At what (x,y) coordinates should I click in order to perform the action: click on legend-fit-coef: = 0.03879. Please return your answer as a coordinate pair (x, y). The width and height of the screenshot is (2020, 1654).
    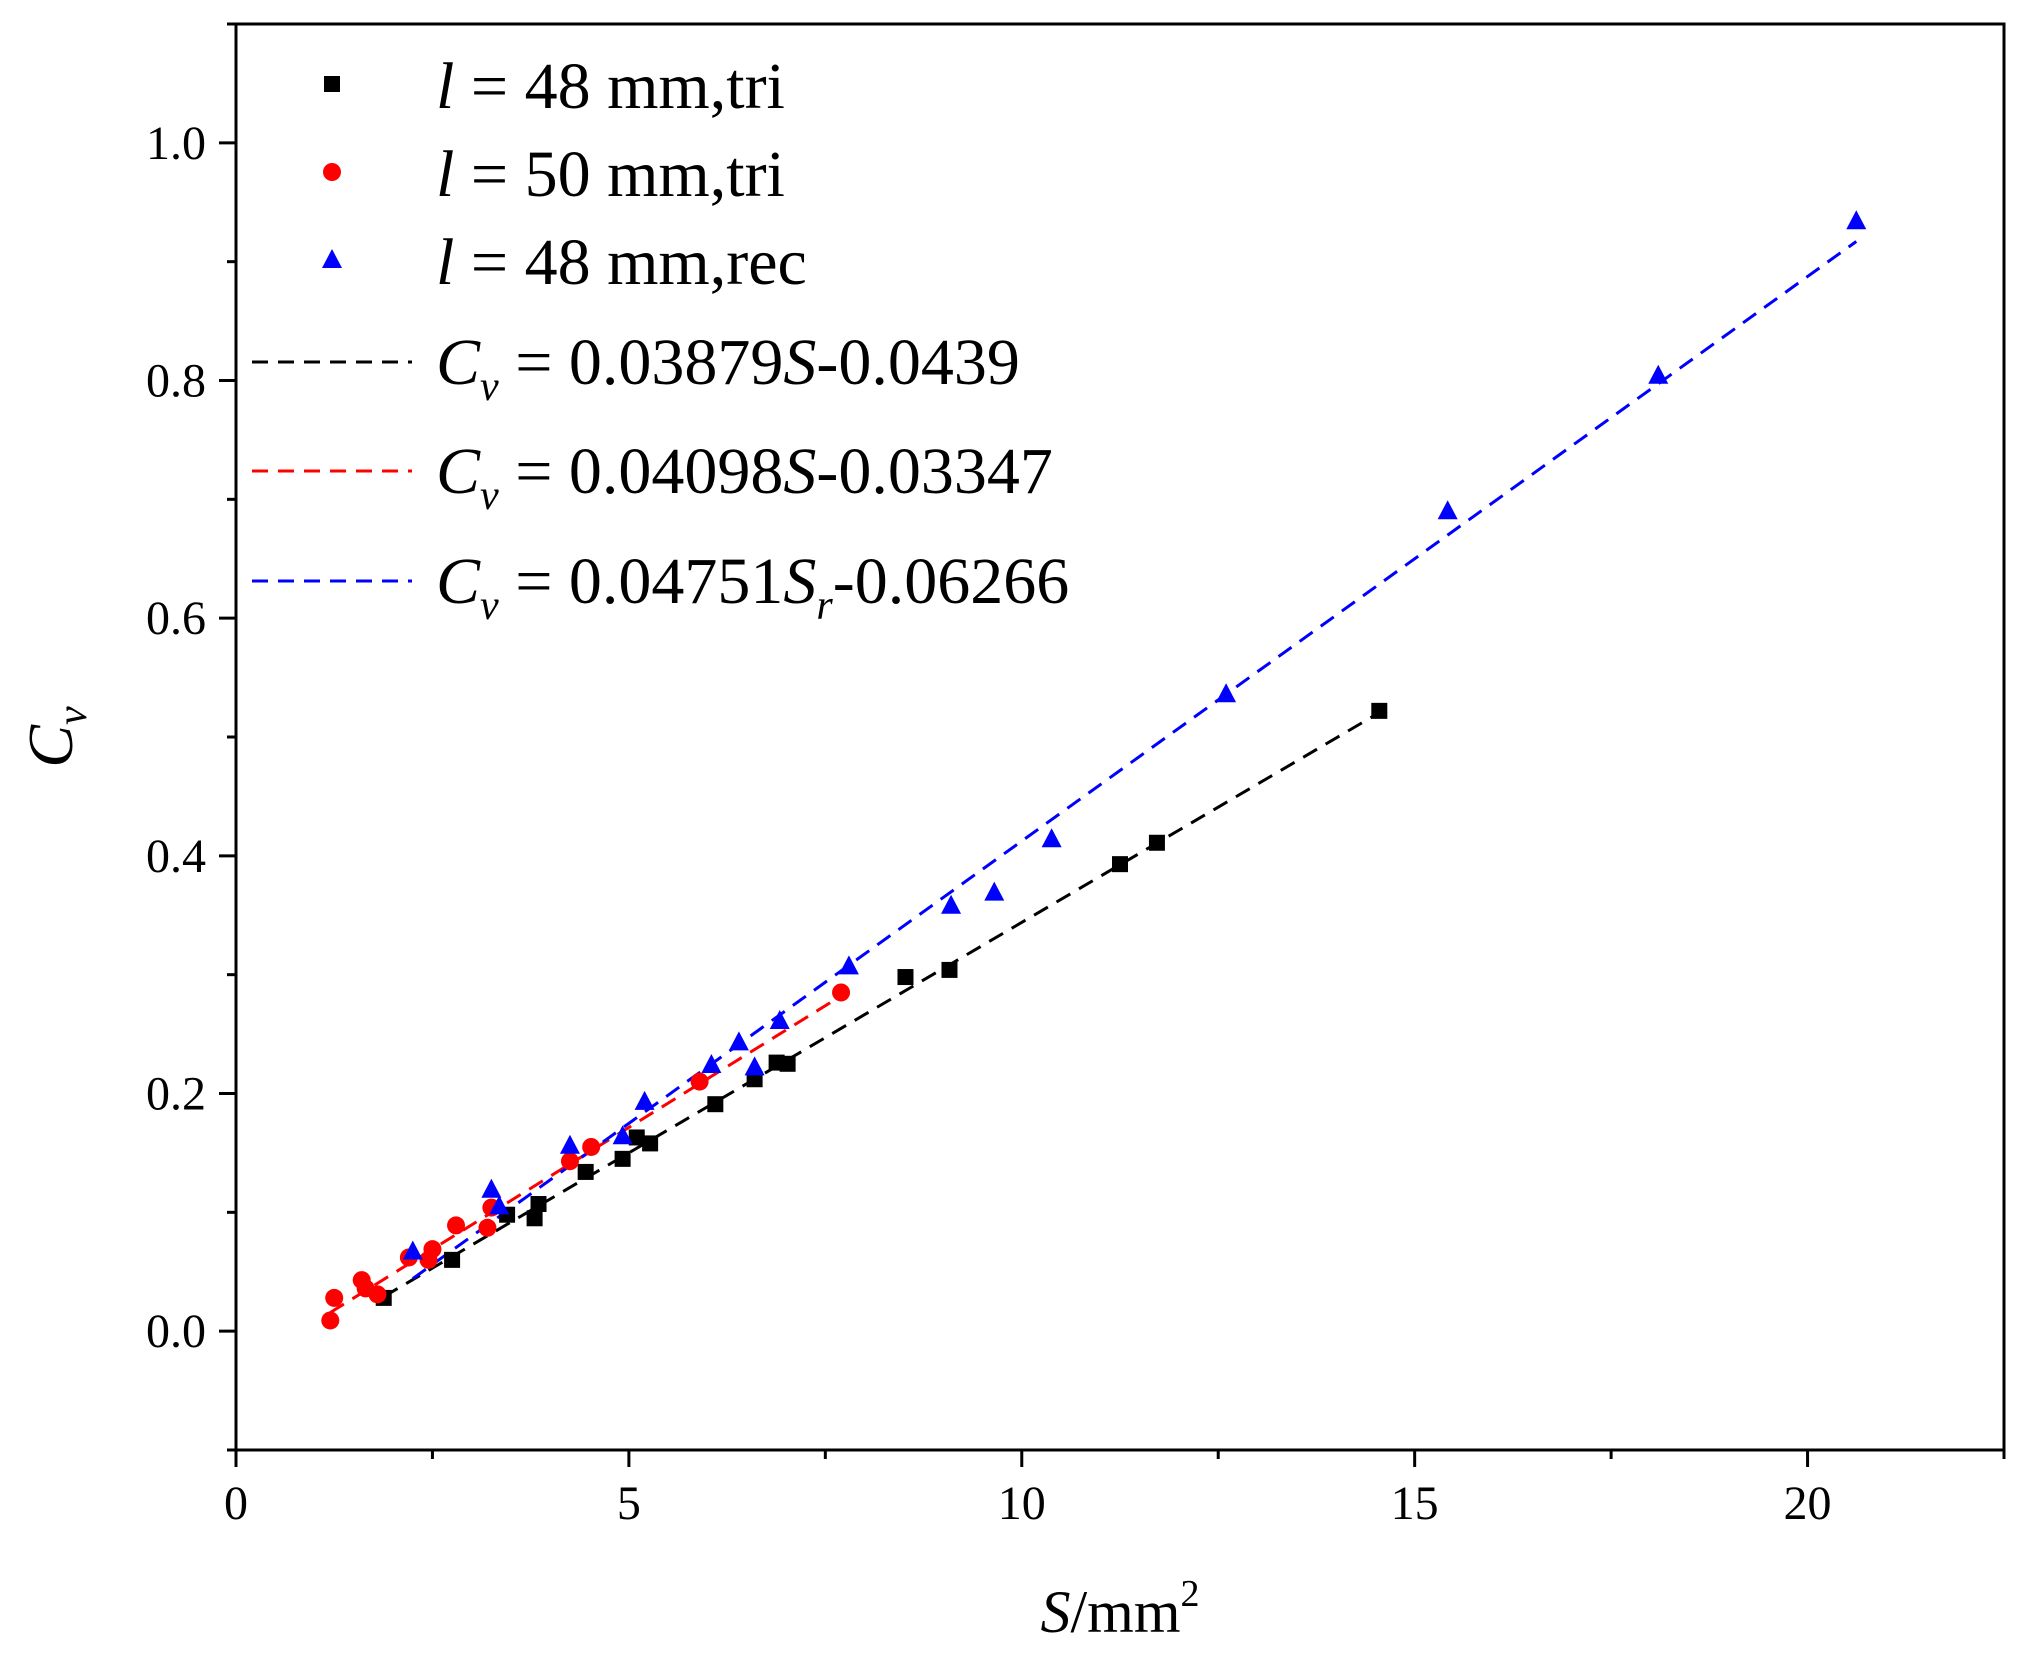
    Looking at the image, I should click on (641, 362).